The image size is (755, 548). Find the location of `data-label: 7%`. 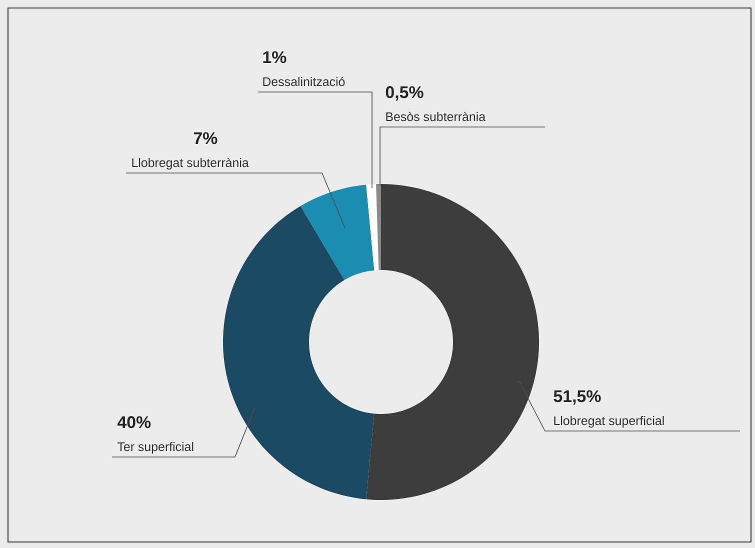

data-label: 7% is located at coordinates (206, 138).